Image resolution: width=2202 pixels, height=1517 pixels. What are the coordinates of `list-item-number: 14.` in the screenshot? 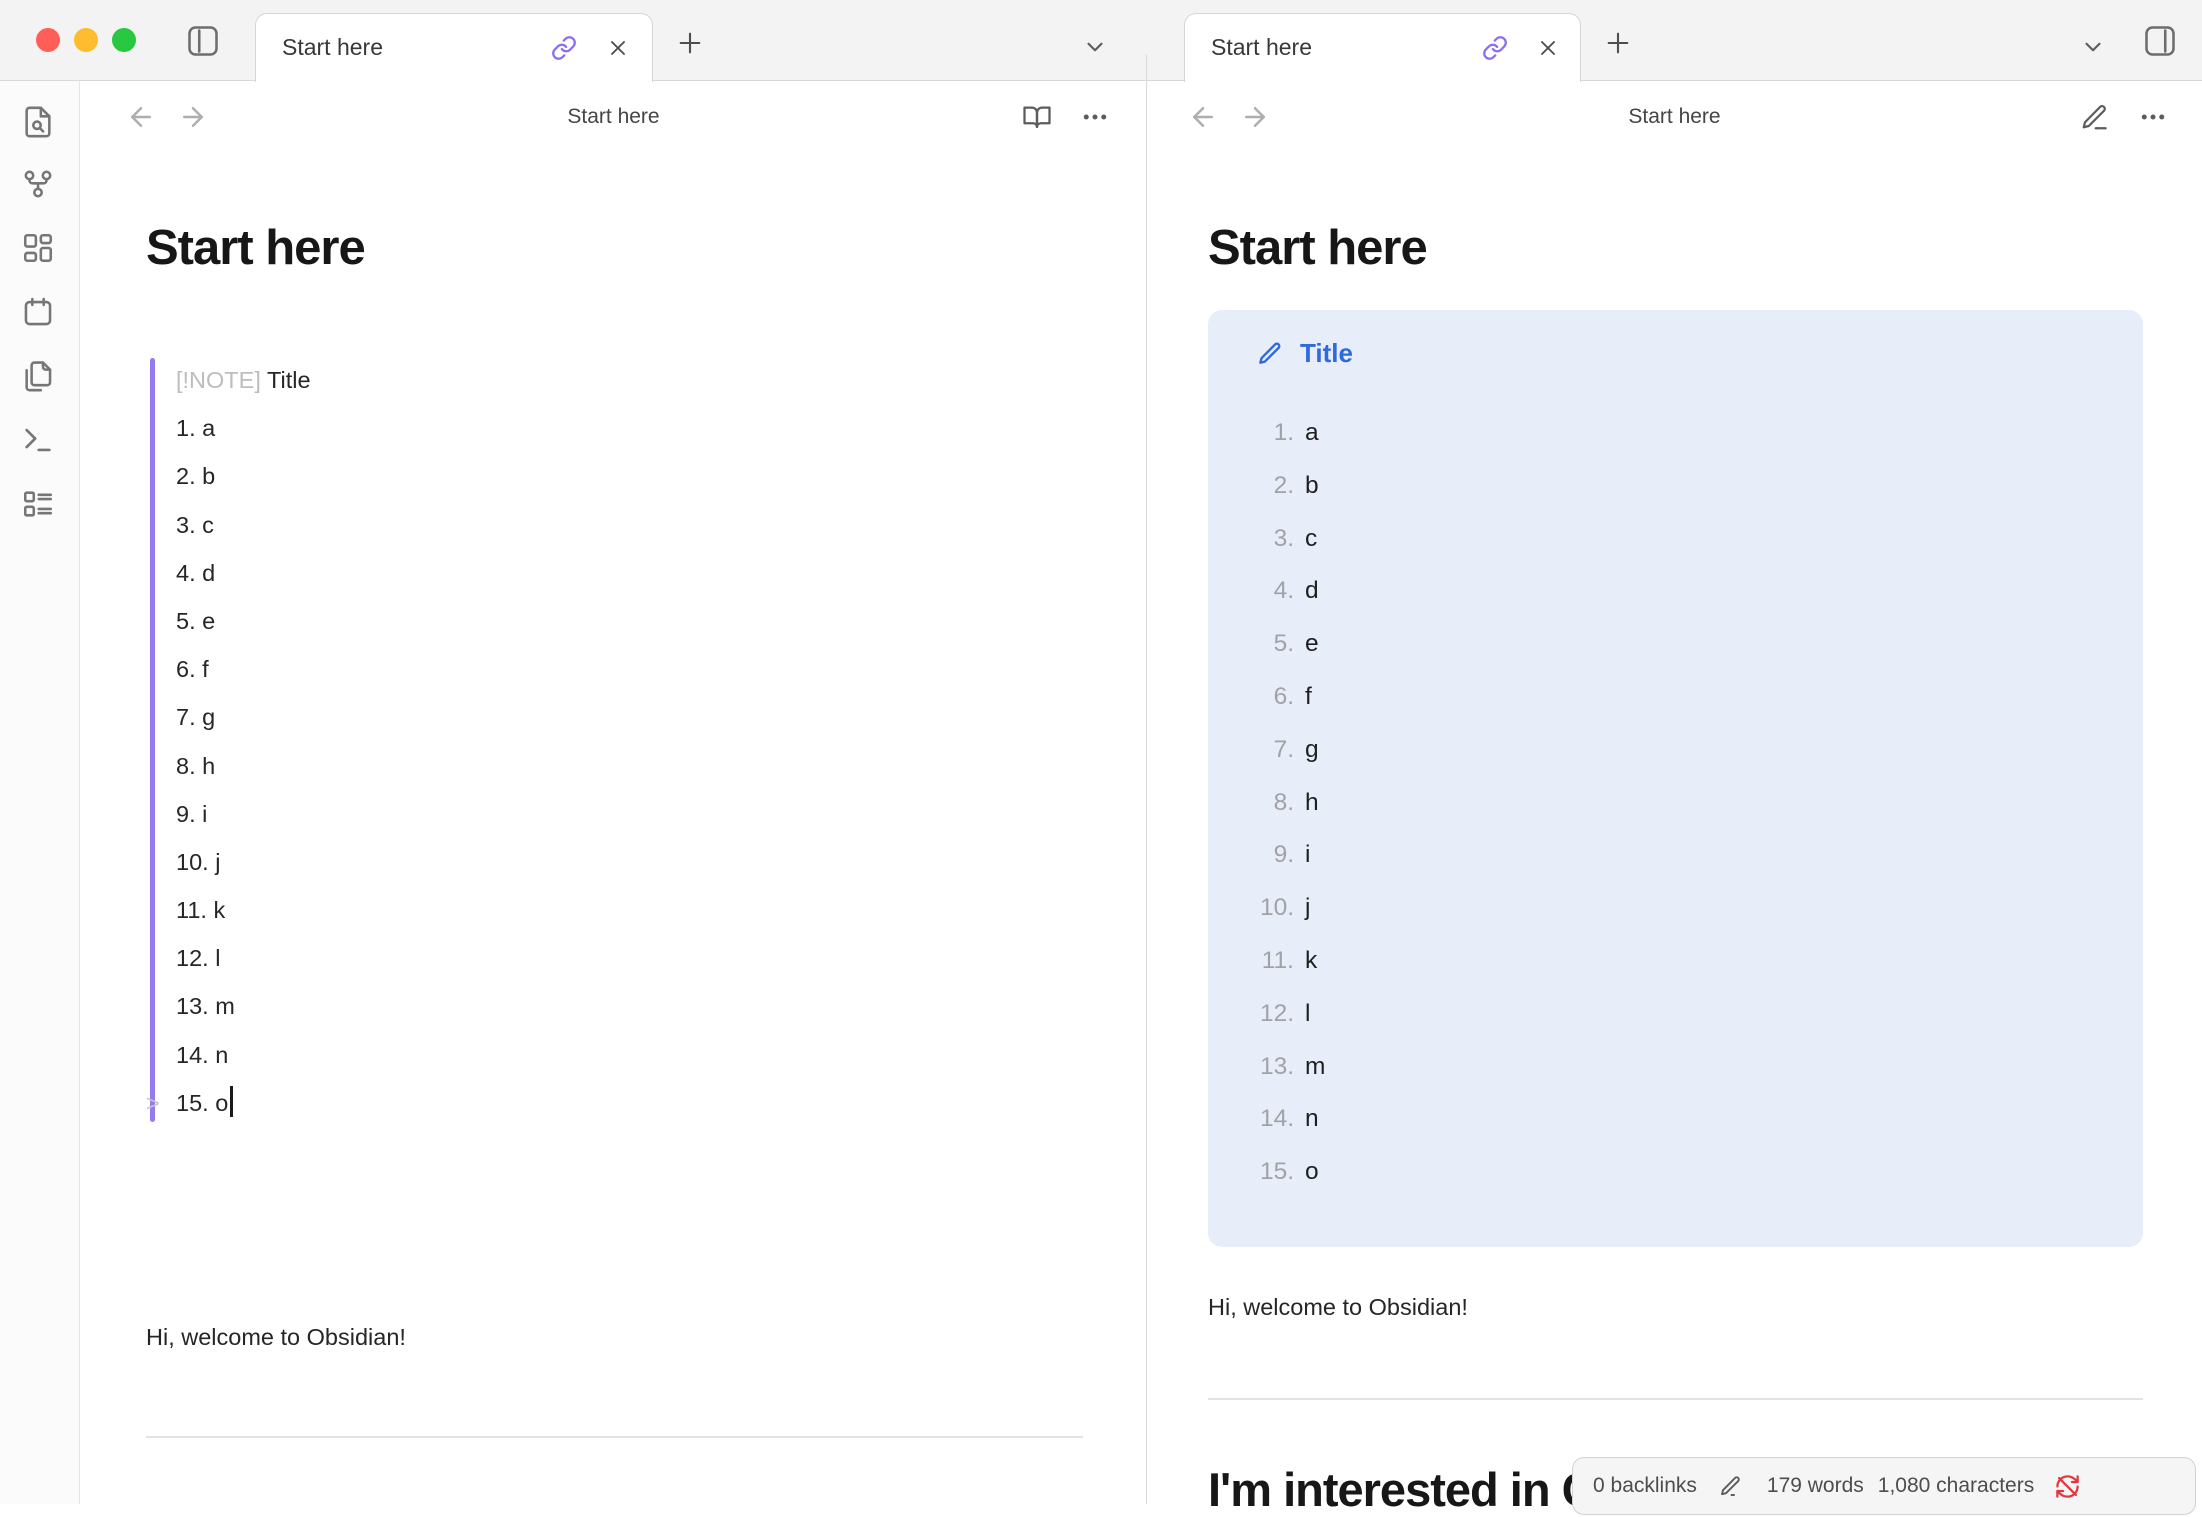 It's located at (1276, 1119).